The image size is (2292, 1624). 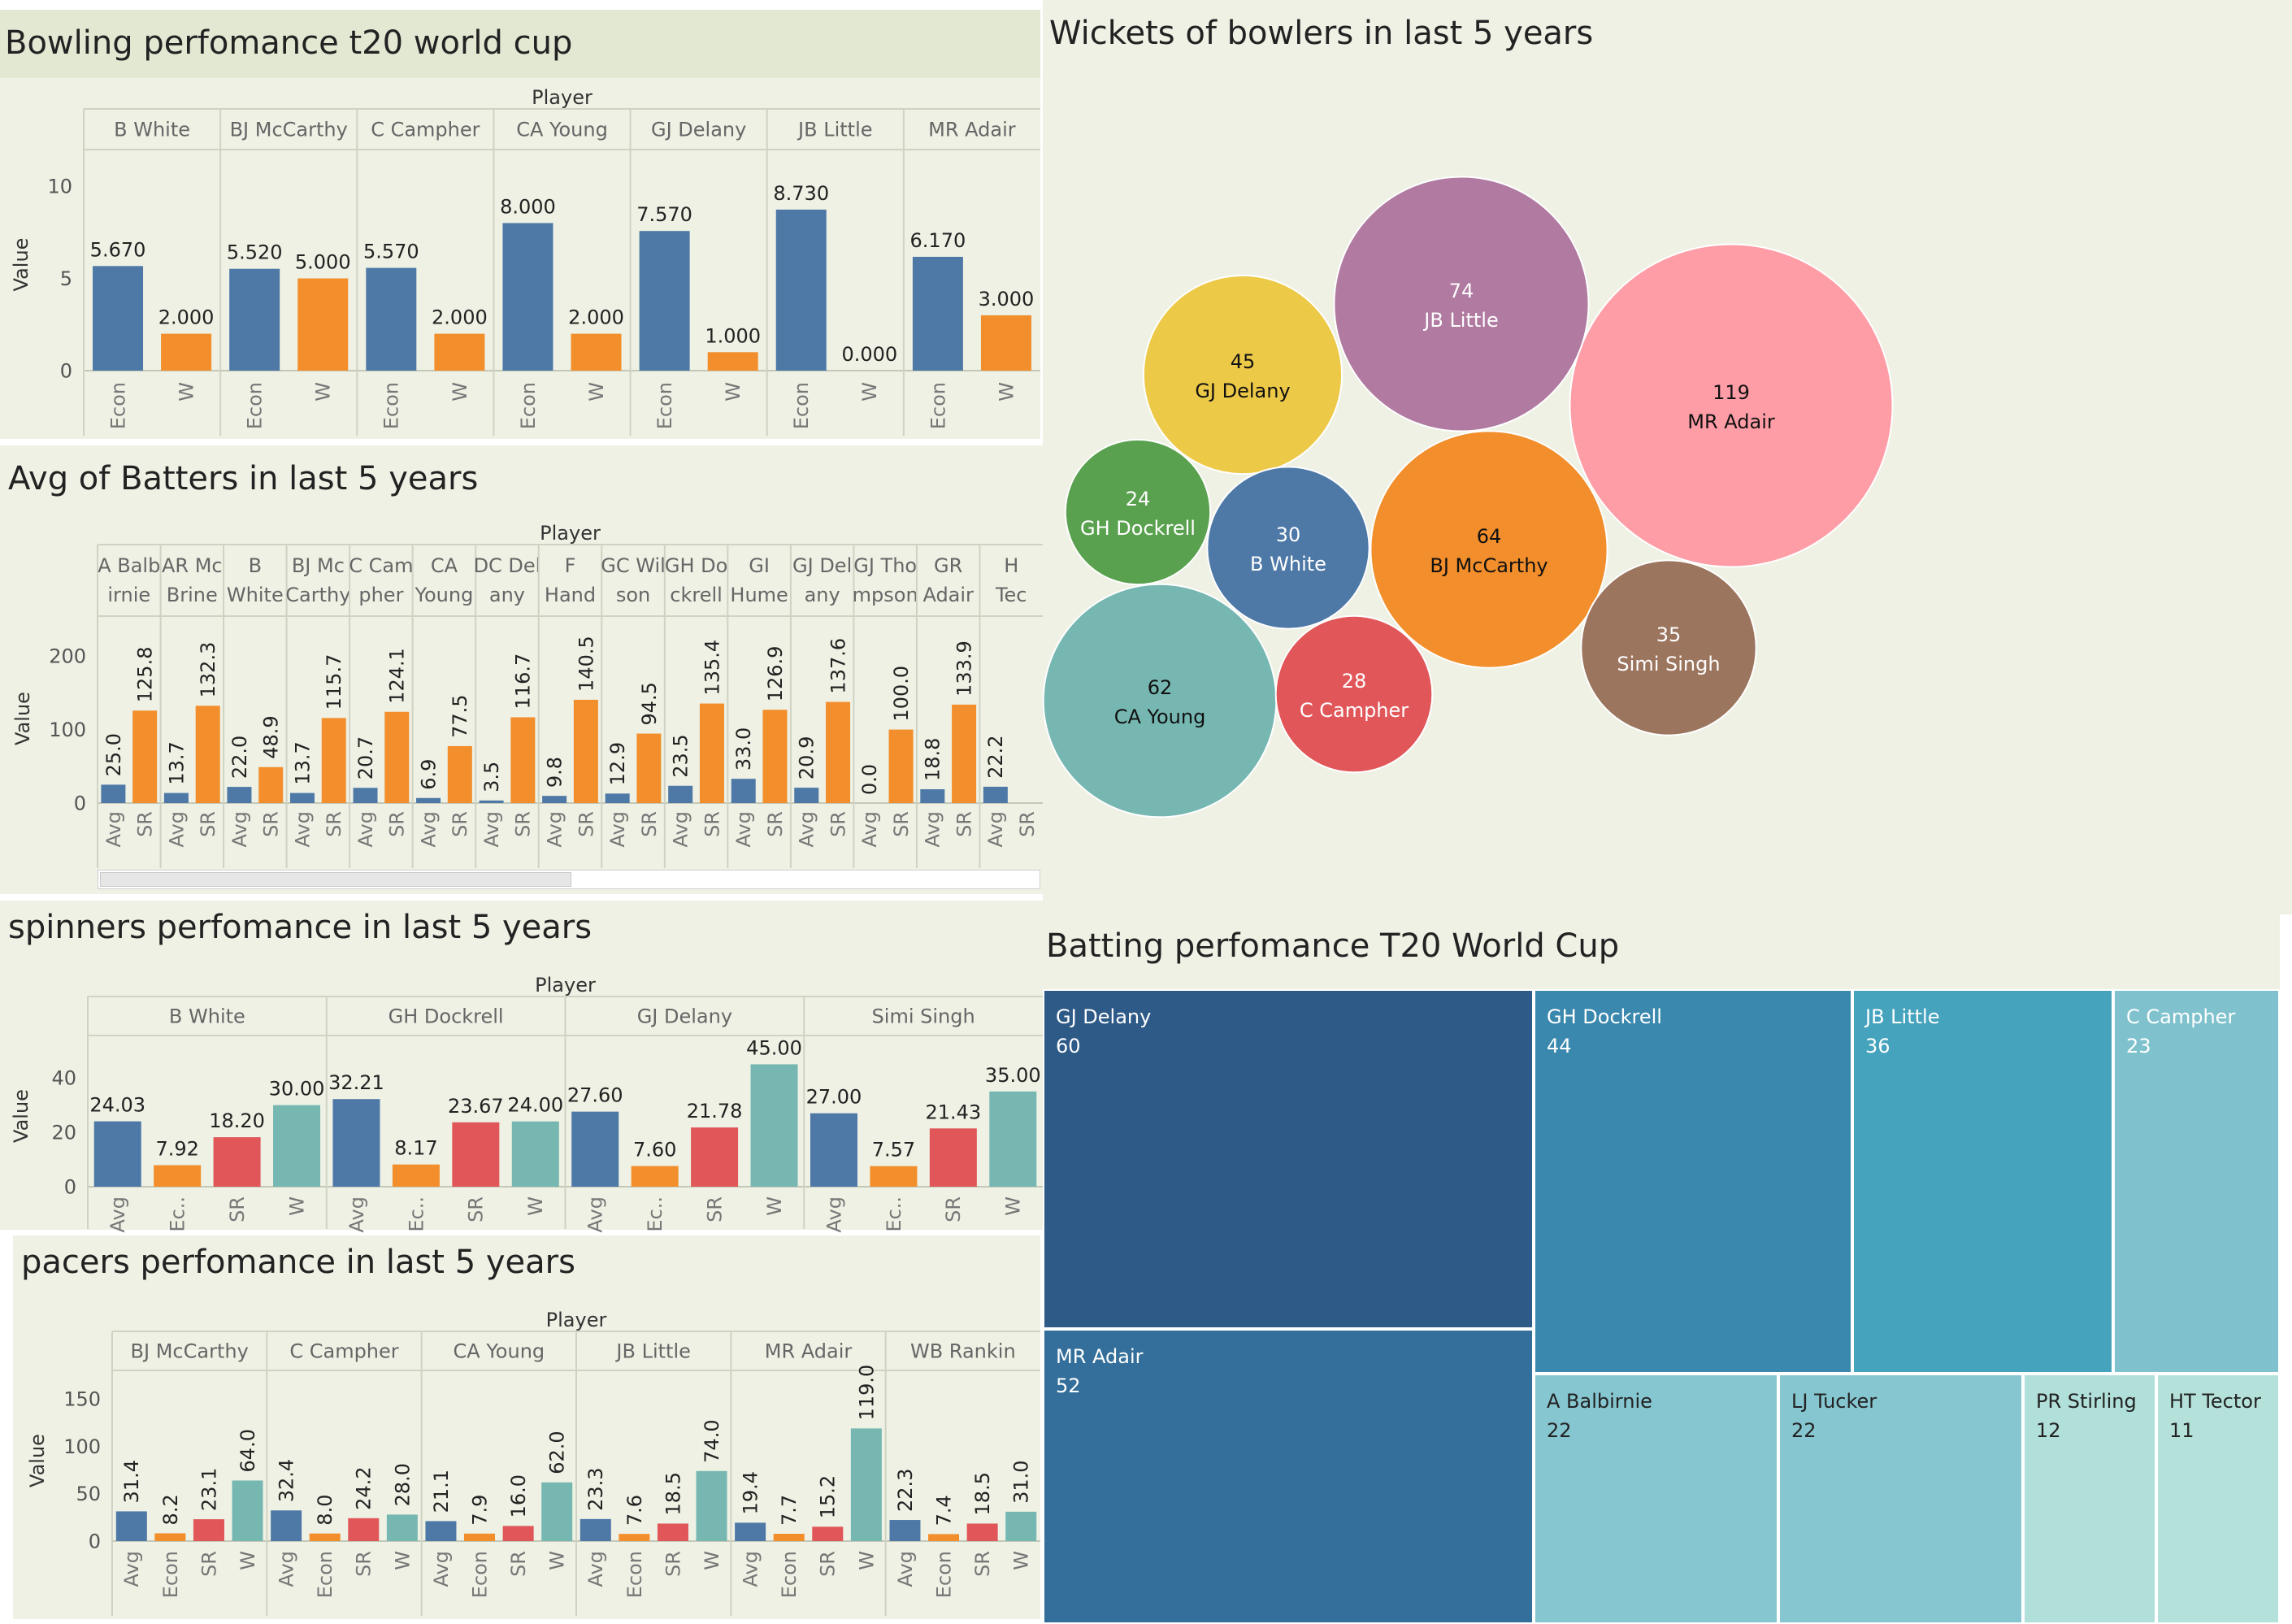 What do you see at coordinates (1668, 647) in the screenshot?
I see `bubble-circle` at bounding box center [1668, 647].